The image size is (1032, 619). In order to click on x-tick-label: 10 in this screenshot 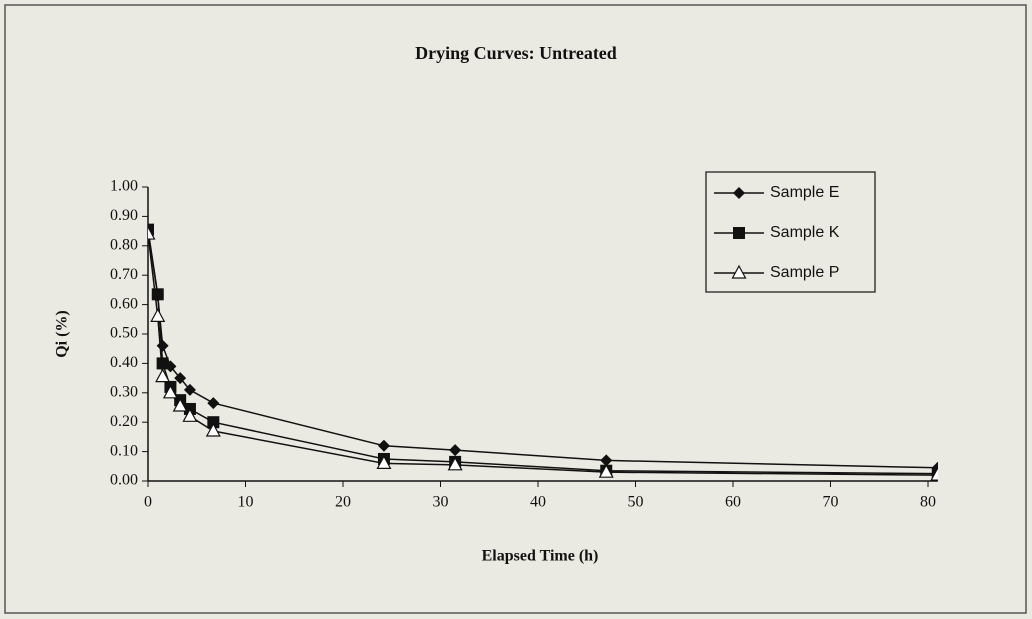, I will do `click(246, 502)`.